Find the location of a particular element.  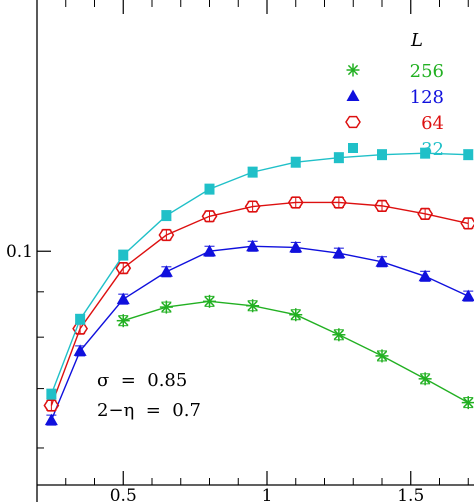

annotation-eta: 2−η = 0.7 is located at coordinates (149, 410).